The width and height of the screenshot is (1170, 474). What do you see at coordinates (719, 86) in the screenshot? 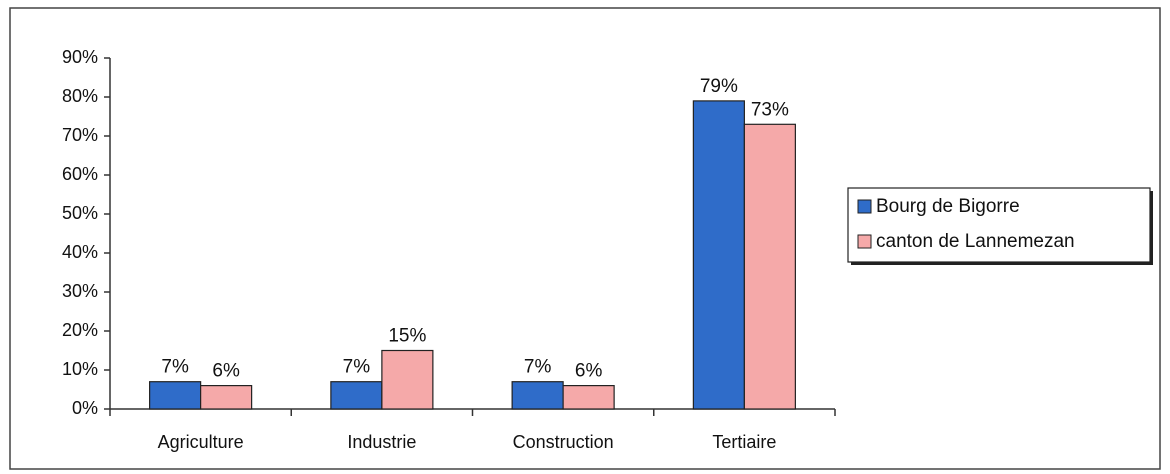
I see `data-label: 79%` at bounding box center [719, 86].